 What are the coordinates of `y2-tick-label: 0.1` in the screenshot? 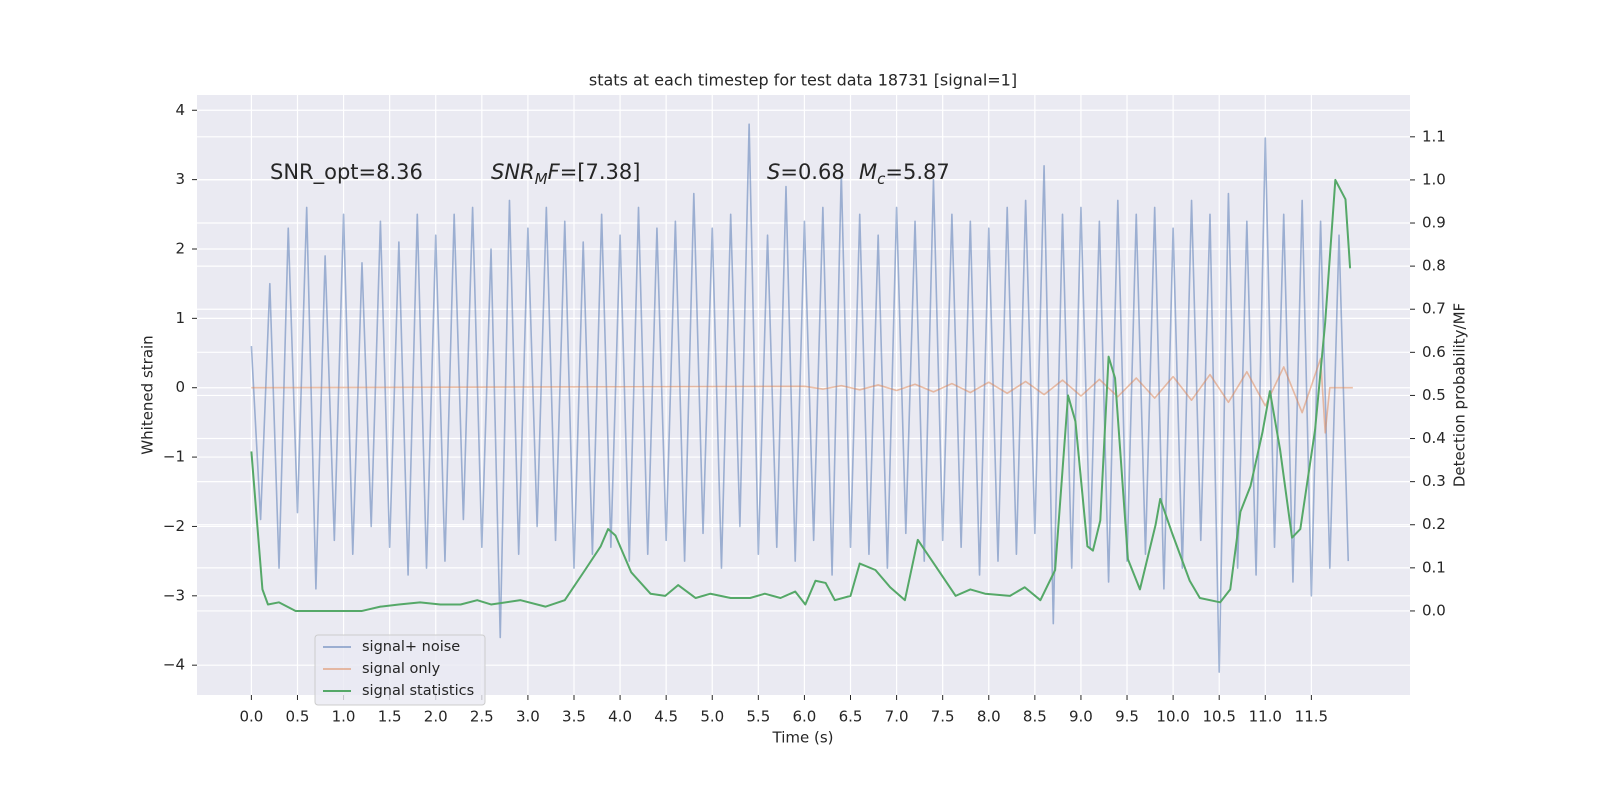 It's located at (1434, 567).